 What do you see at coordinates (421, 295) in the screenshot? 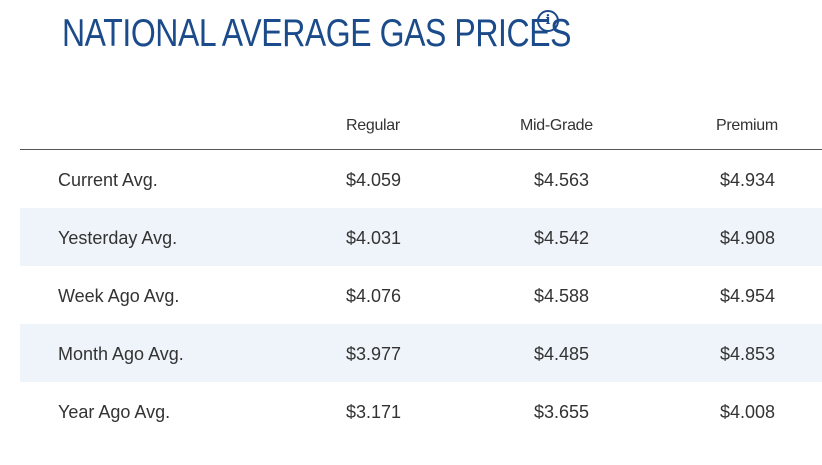
I see `table-row-week-ago: Week Ago Avg. $4.076 $4.588 $4.954` at bounding box center [421, 295].